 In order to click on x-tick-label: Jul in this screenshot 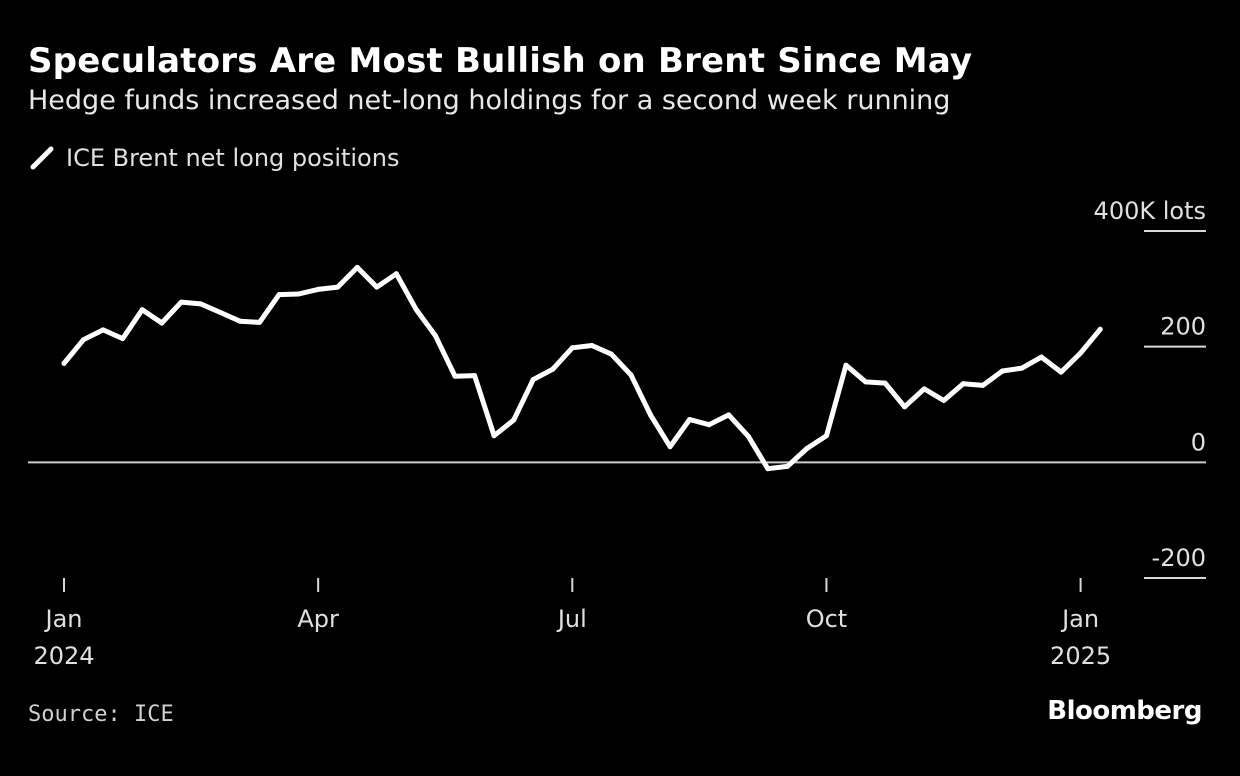, I will do `click(571, 619)`.